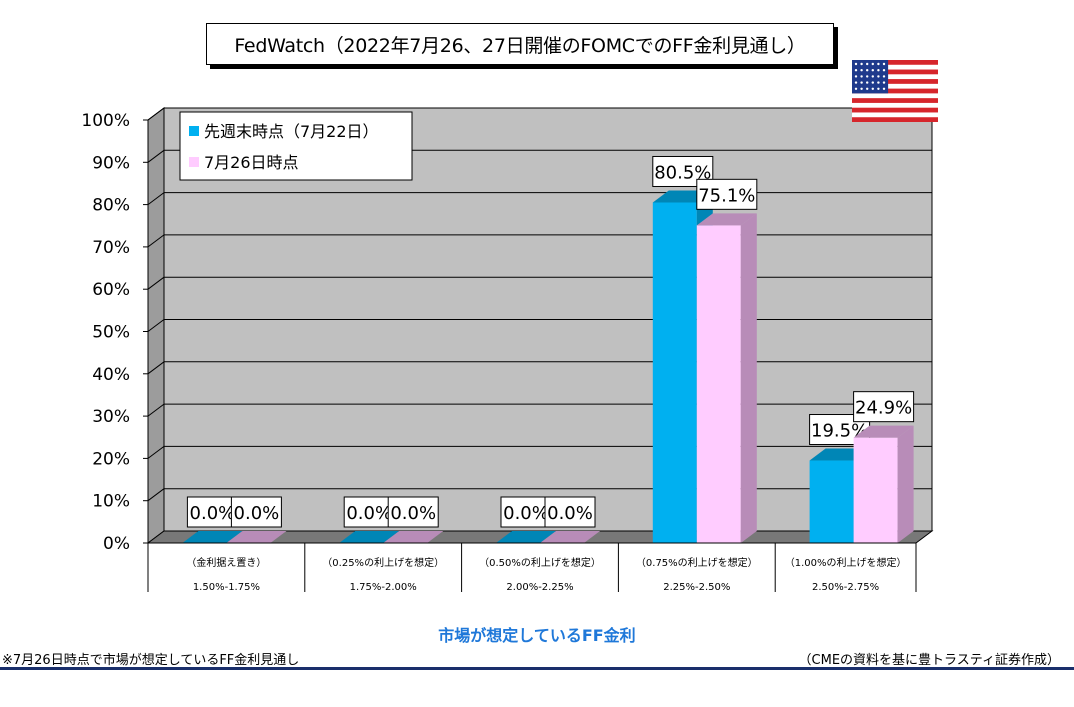 The height and width of the screenshot is (707, 1074). Describe the element at coordinates (697, 562) in the screenshot. I see `category-label-line1: （0.75%の利上げを想定）` at that location.